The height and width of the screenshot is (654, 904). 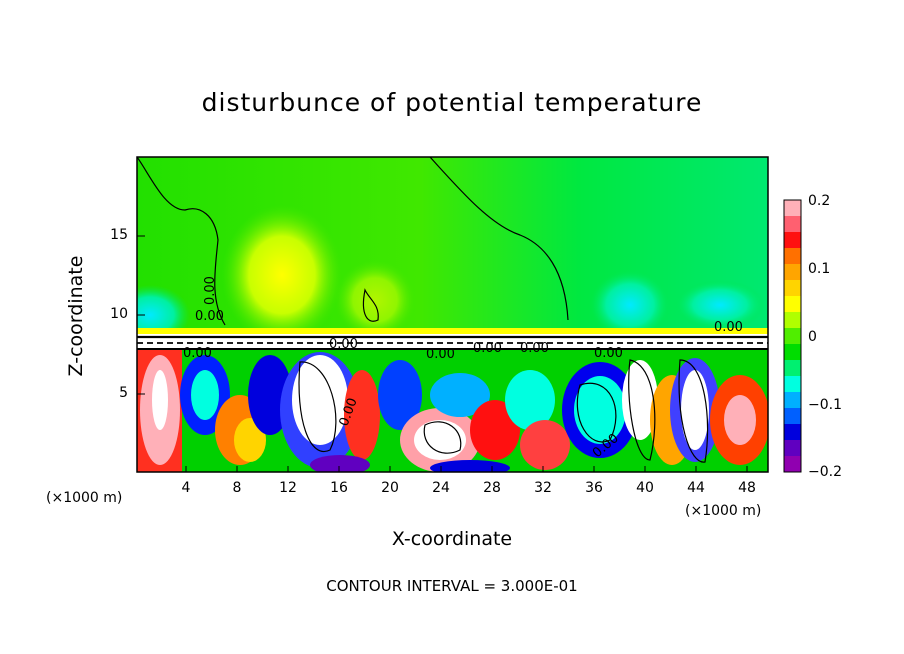 What do you see at coordinates (339, 488) in the screenshot?
I see `x-tick-label: 16` at bounding box center [339, 488].